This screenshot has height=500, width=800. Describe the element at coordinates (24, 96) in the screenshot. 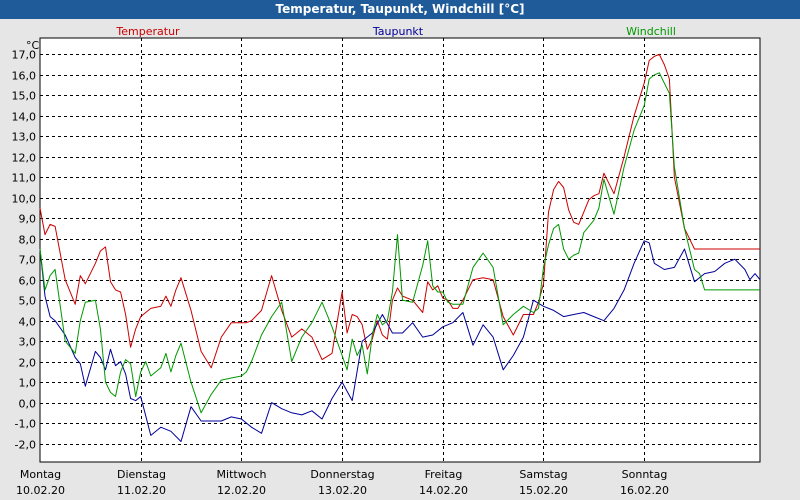

I see `y-tick-label: 15,0` at that location.